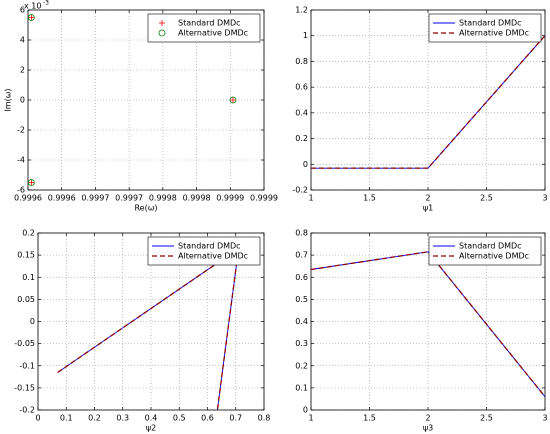 This screenshot has width=550, height=434. Describe the element at coordinates (27, 365) in the screenshot. I see `y-tick-label: -0.1` at that location.